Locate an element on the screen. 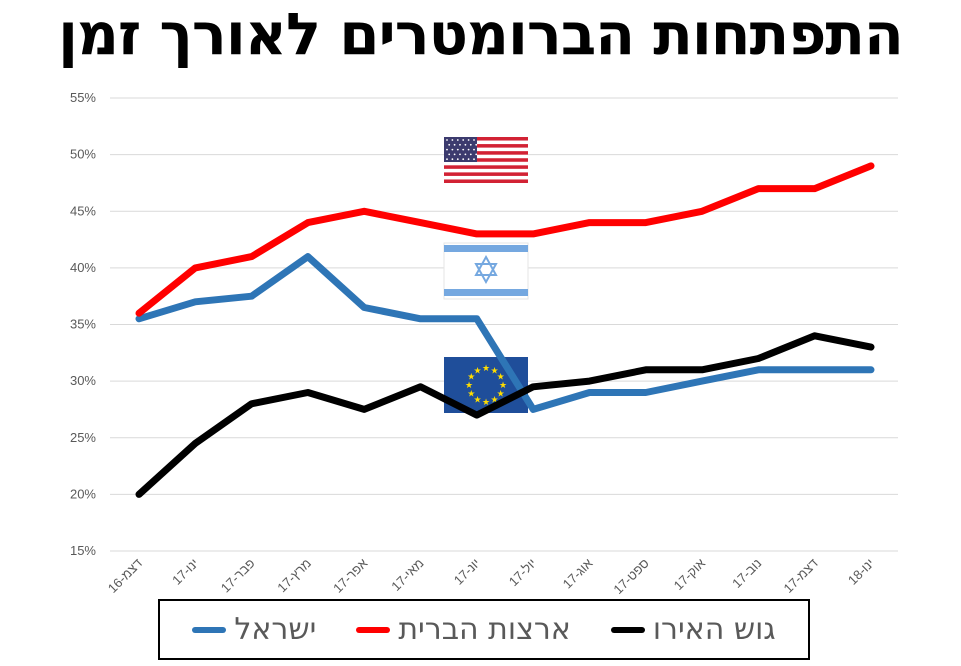  x-tick-label: אוג-17 is located at coordinates (578, 574).